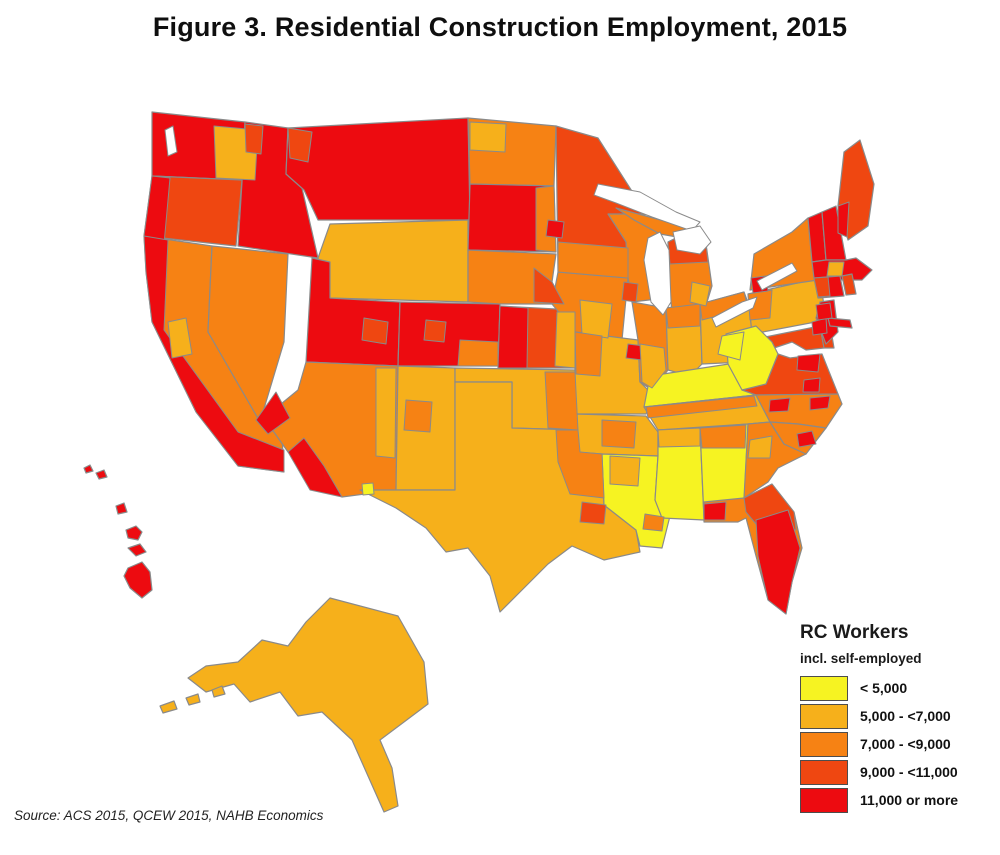 This screenshot has height=855, width=1000. I want to click on legend-swatch-c2, so click(824, 716).